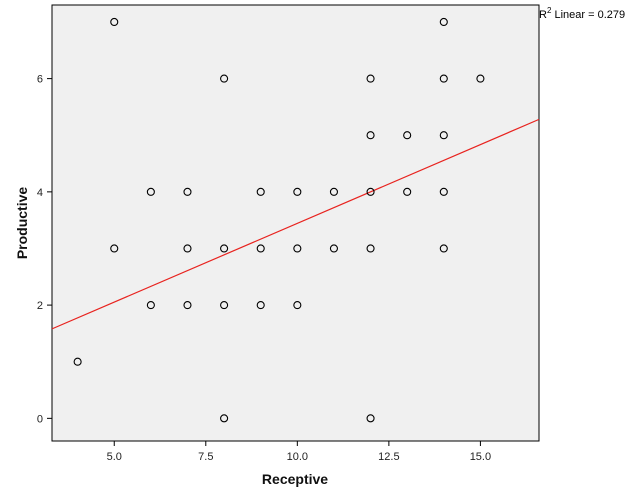 The height and width of the screenshot is (501, 626). What do you see at coordinates (22, 223) in the screenshot?
I see `y-axis-title: Productive` at bounding box center [22, 223].